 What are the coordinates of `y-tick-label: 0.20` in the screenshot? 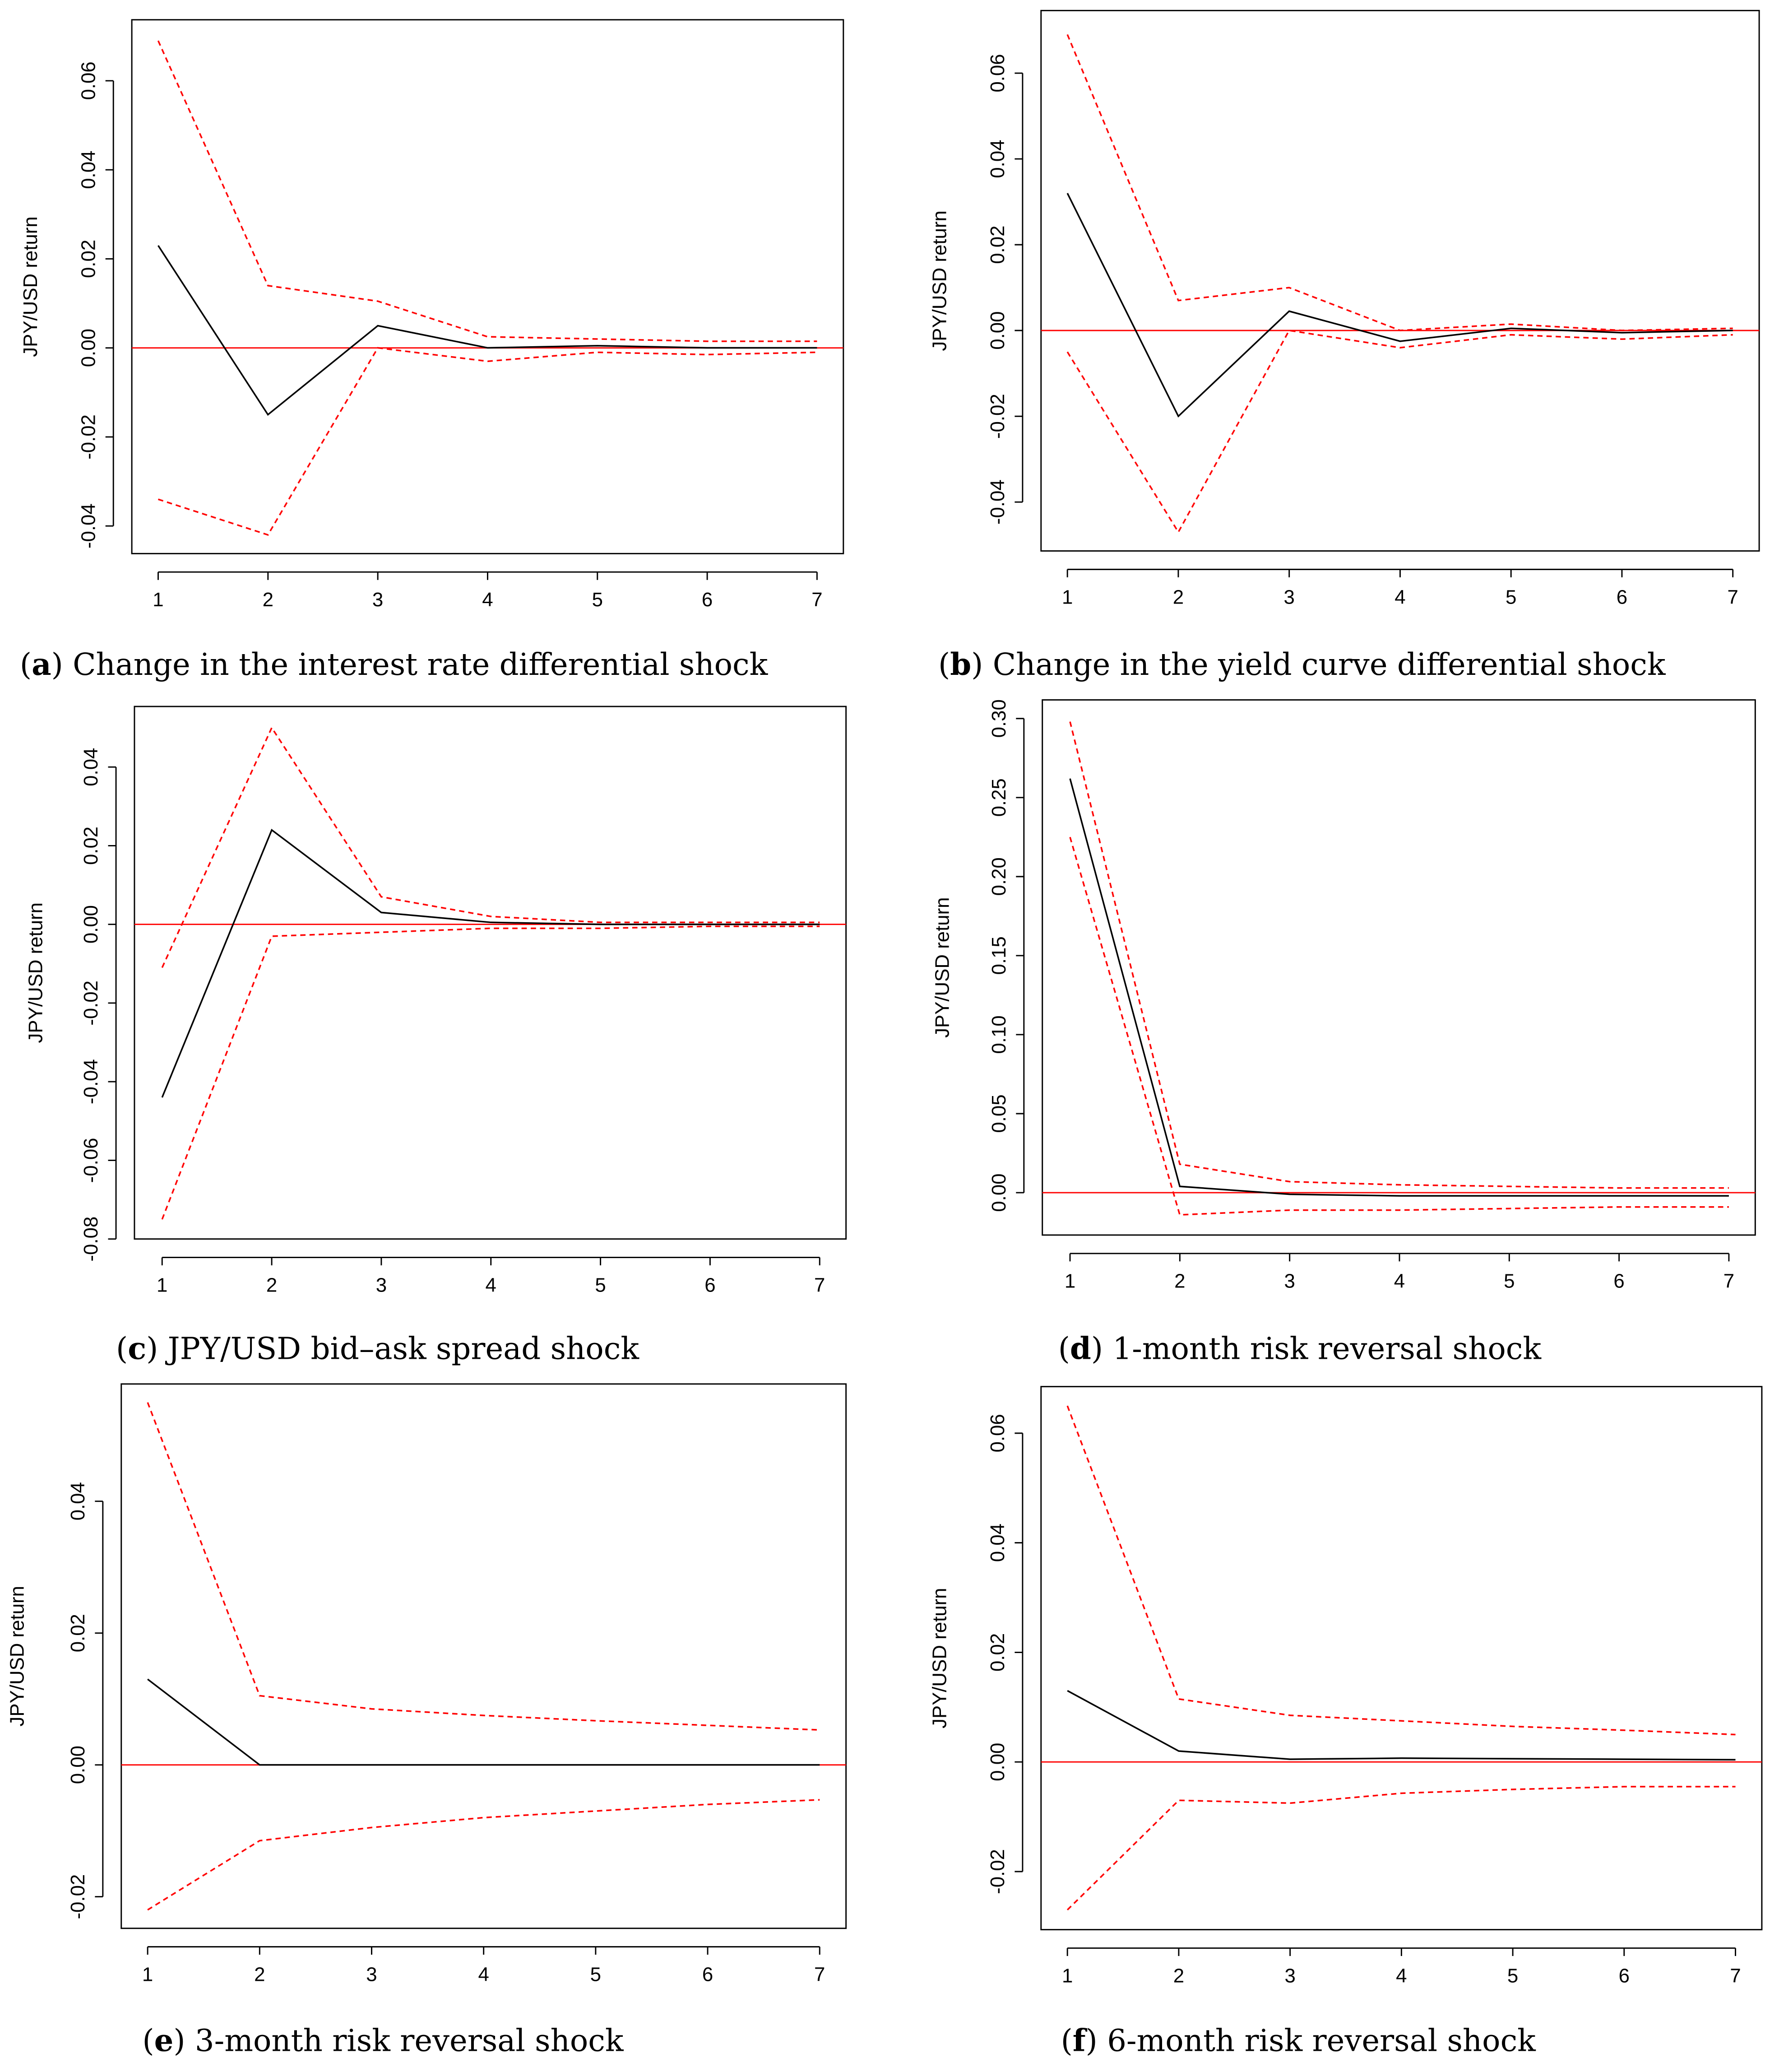 It's located at (999, 876).